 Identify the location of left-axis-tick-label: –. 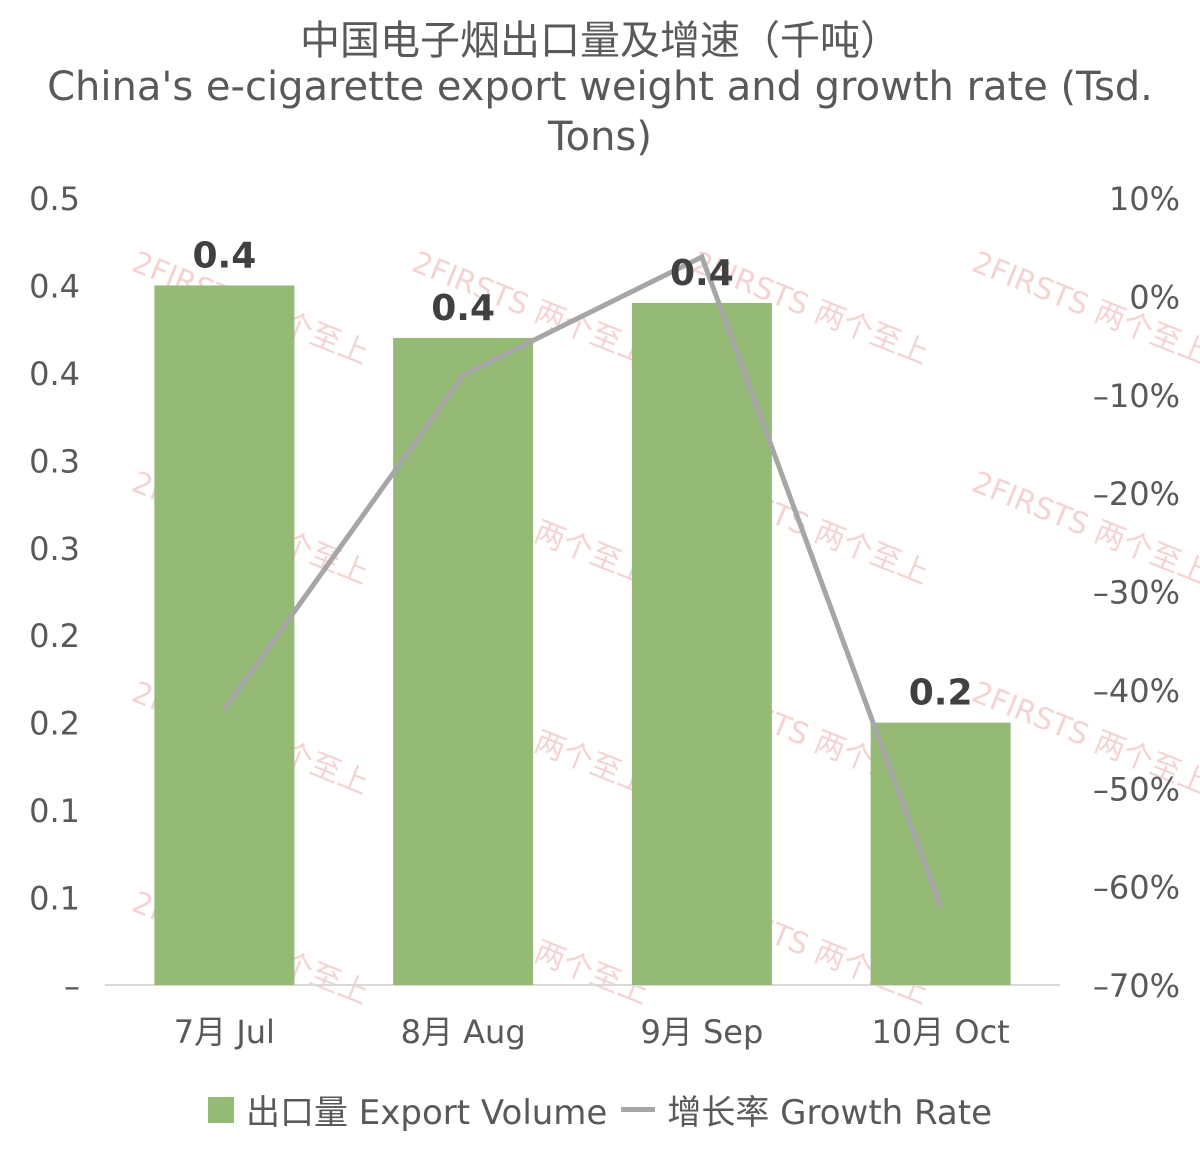
(72, 986).